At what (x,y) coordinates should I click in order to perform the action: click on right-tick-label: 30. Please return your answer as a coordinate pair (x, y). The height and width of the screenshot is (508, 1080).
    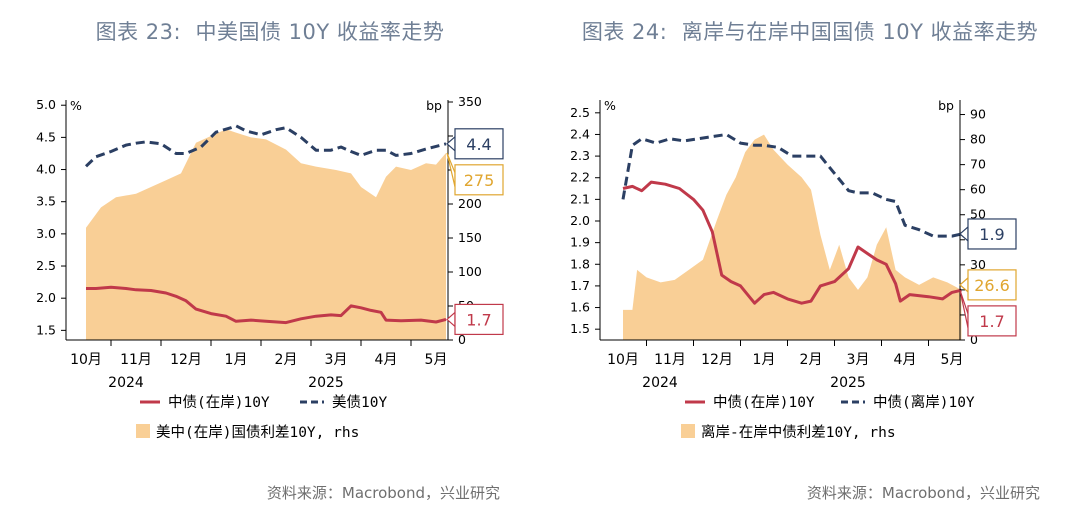
    Looking at the image, I should click on (978, 264).